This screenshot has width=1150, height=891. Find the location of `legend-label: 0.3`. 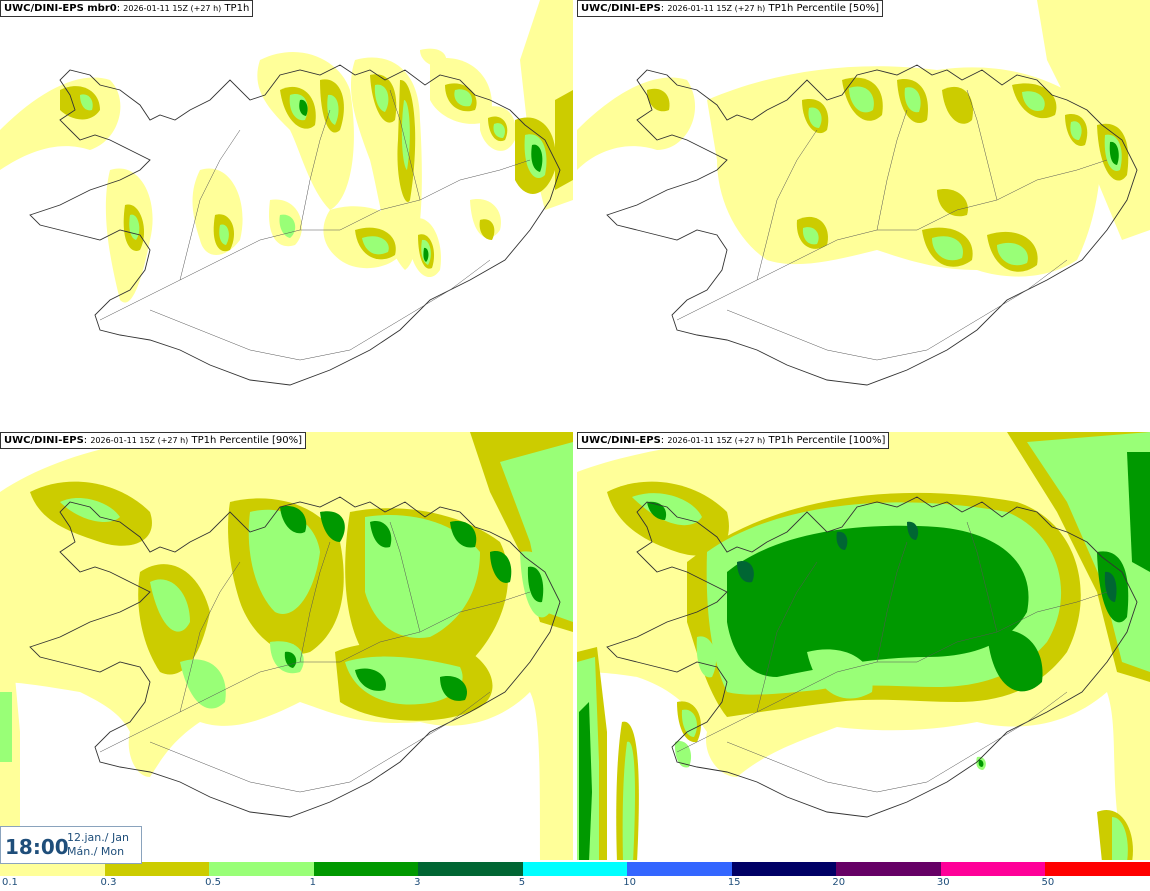

legend-label: 0.3 is located at coordinates (108, 882).